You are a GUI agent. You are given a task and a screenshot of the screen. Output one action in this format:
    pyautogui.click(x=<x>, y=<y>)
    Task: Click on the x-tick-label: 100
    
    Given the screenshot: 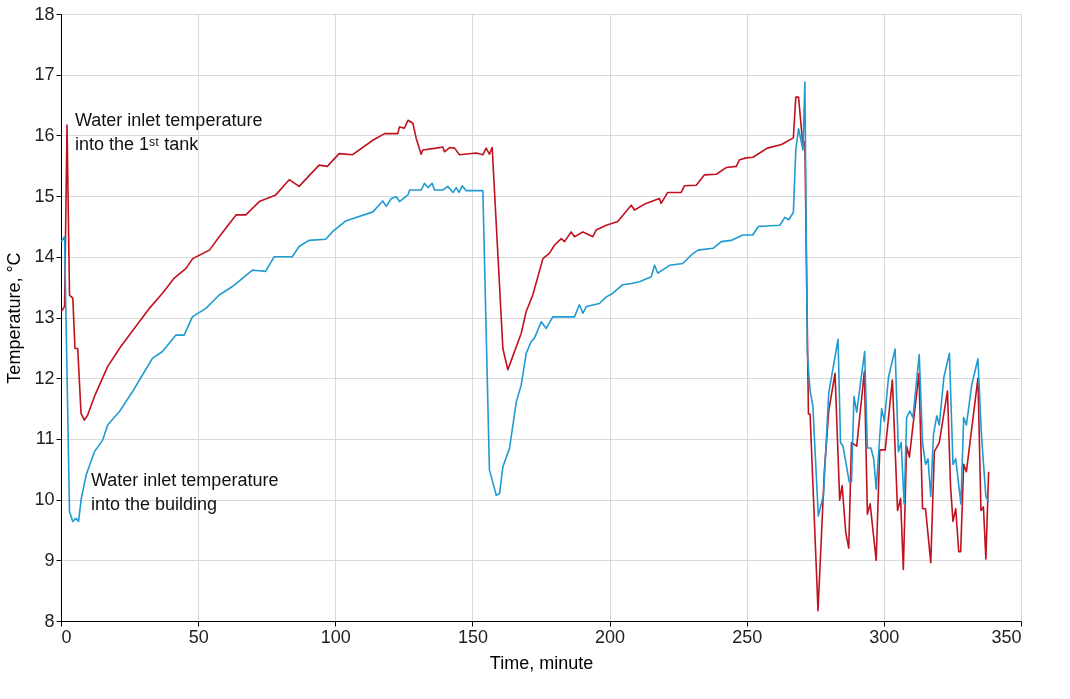 What is the action you would take?
    pyautogui.click(x=335, y=636)
    